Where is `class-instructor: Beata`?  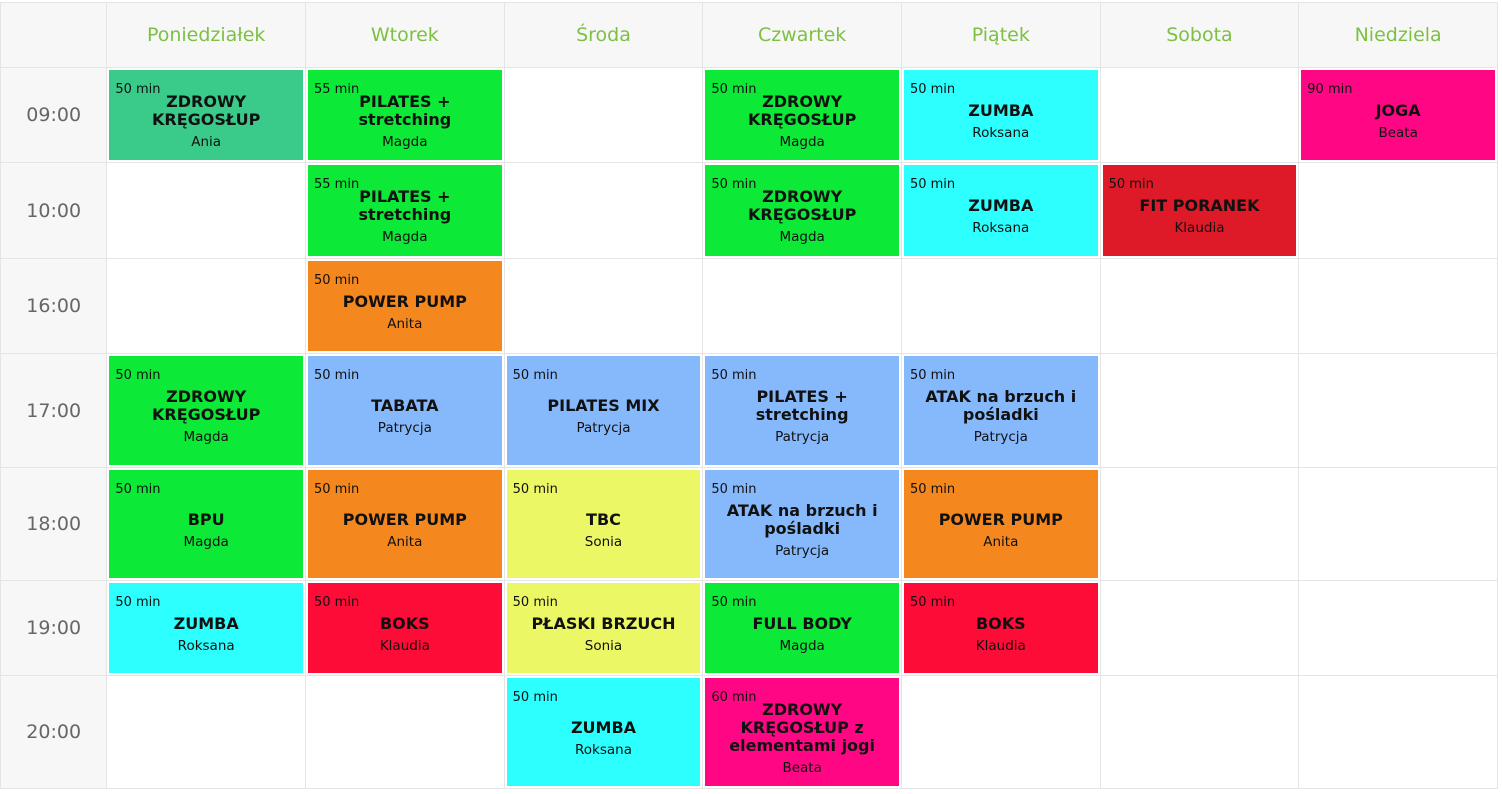 class-instructor: Beata is located at coordinates (1398, 132).